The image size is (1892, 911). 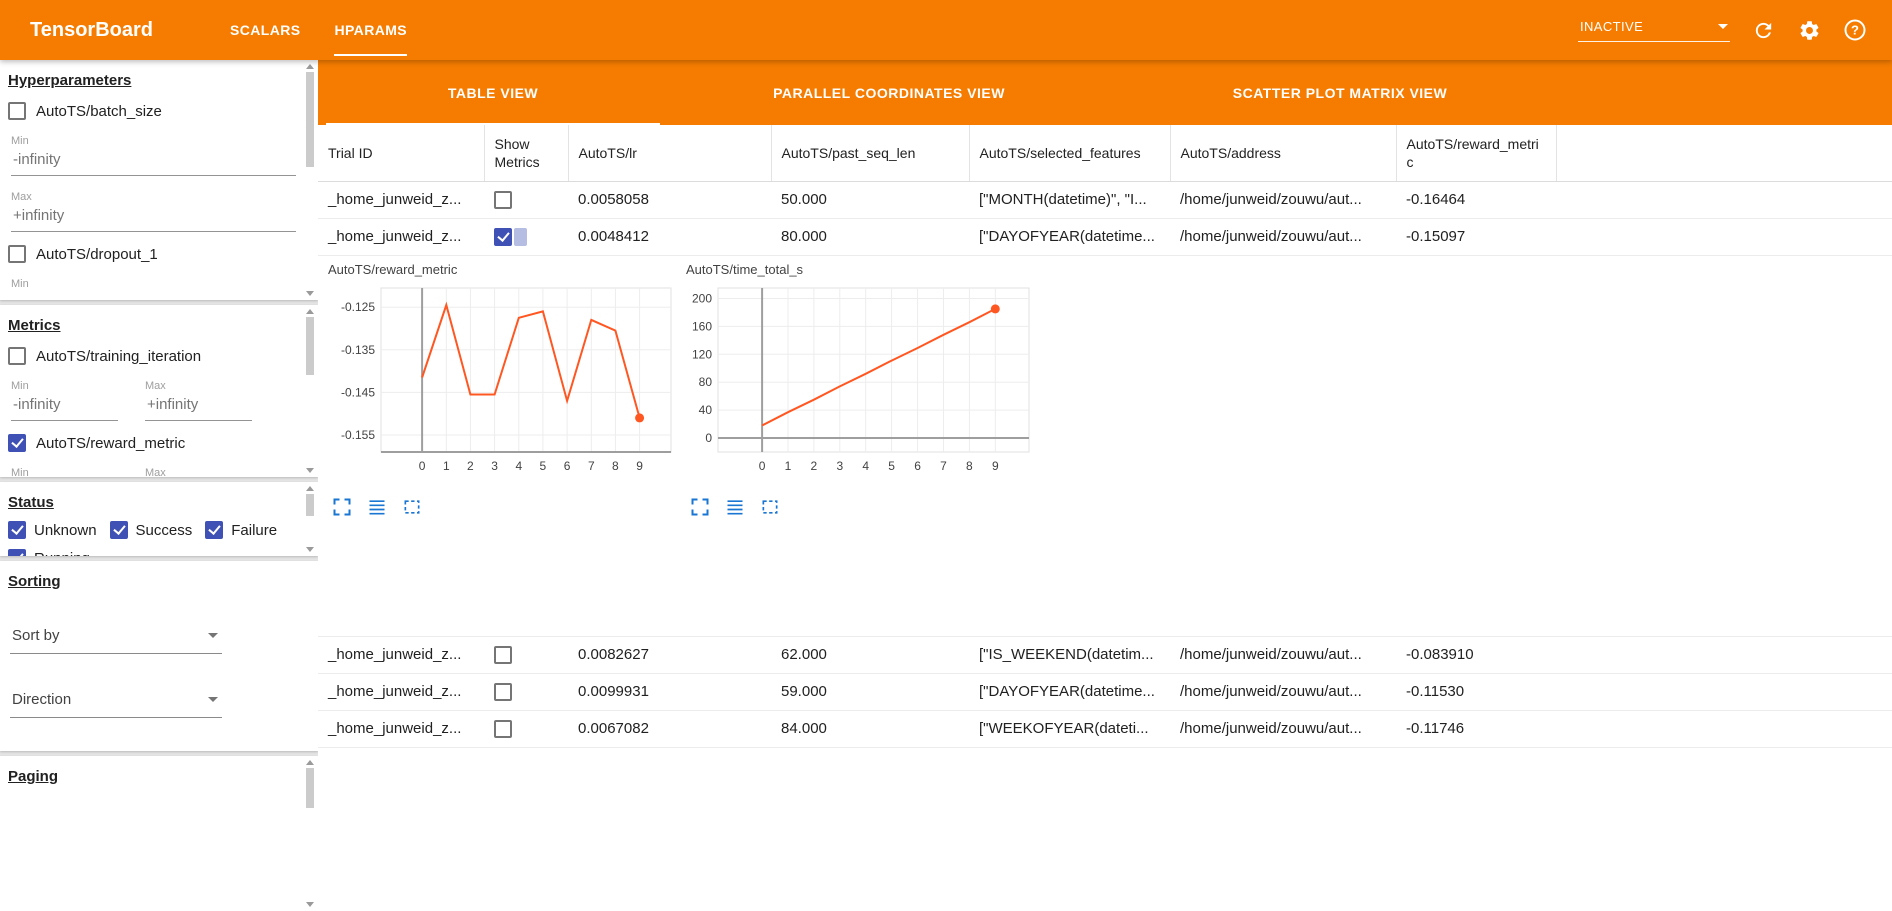 What do you see at coordinates (49, 552) in the screenshot?
I see `status-running: Running` at bounding box center [49, 552].